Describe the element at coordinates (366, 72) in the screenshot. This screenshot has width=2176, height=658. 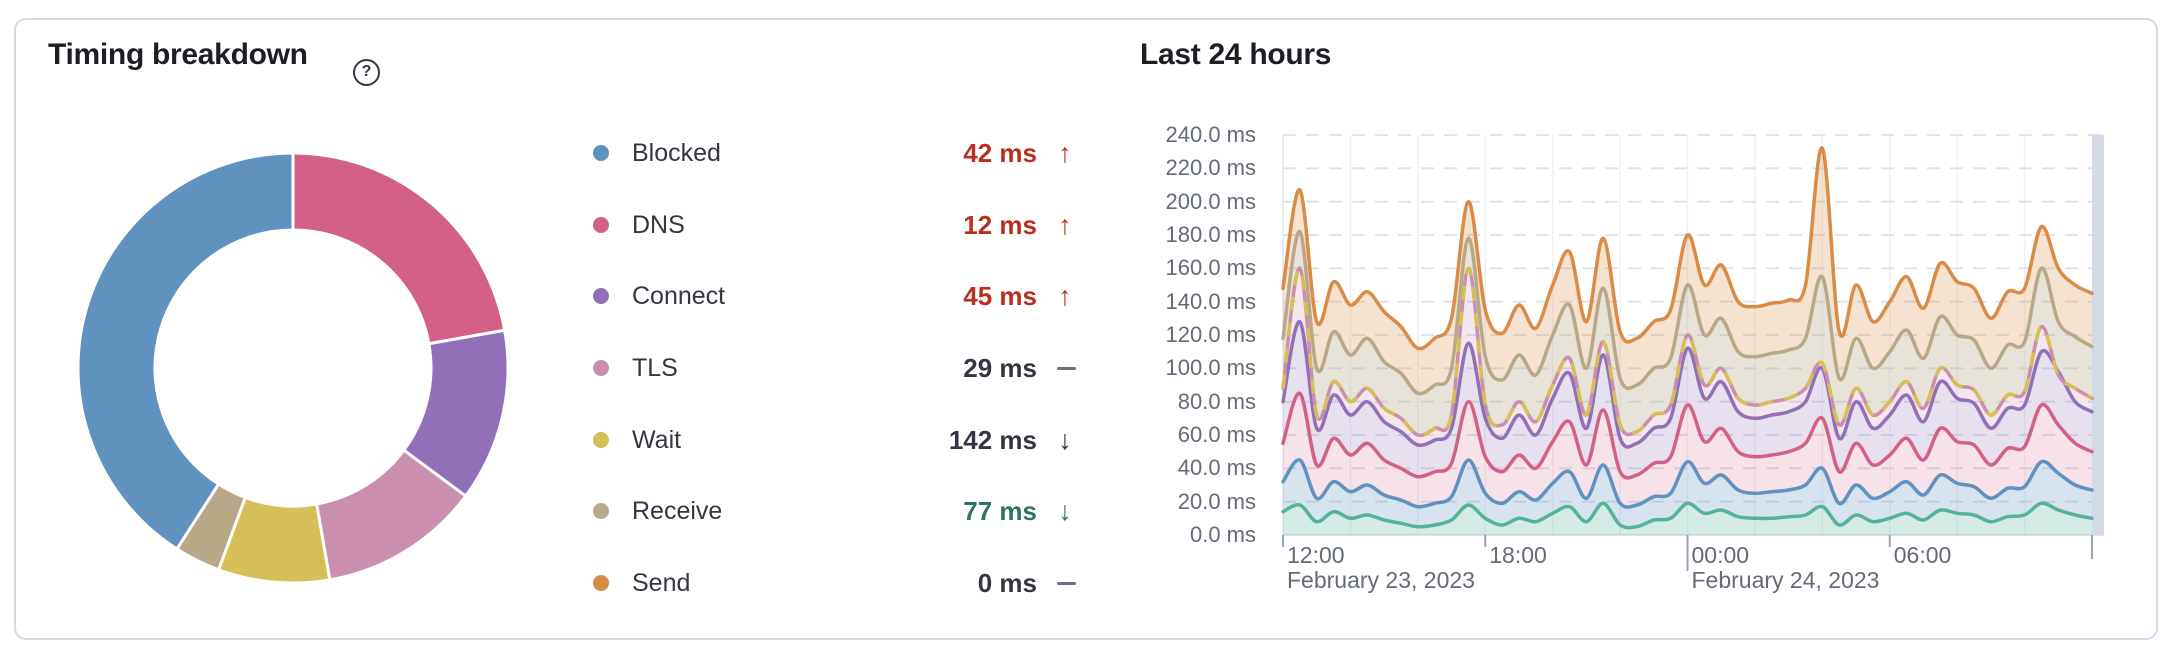
I see `help-icon: ?` at that location.